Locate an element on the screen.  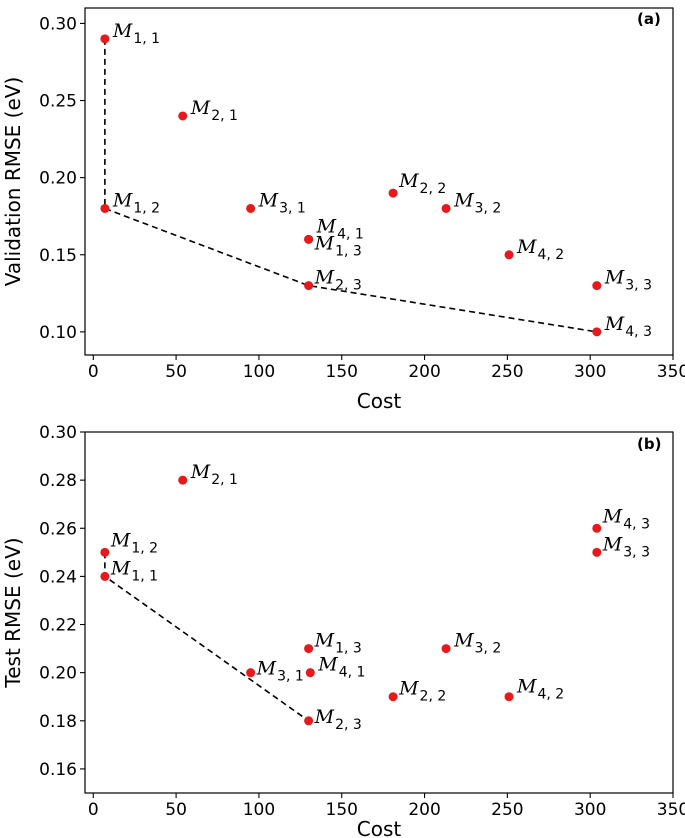
y-tick-label: 0.15 is located at coordinates (58, 256).